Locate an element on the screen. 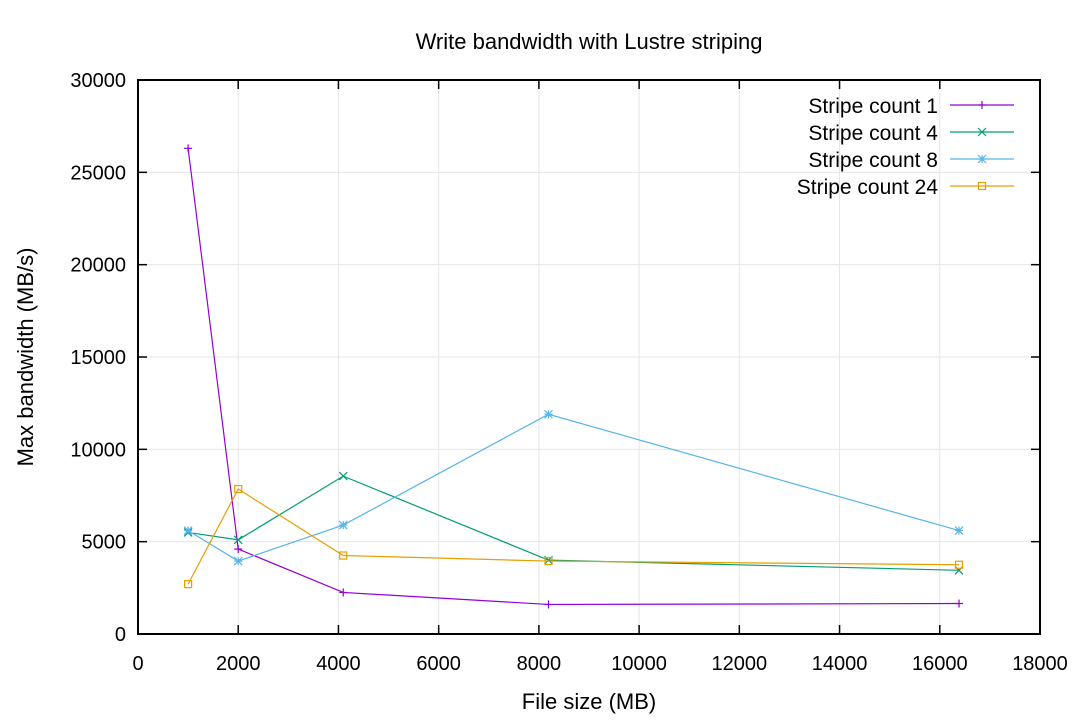  chart-title: Write bandwidth with Lustre striping is located at coordinates (589, 41).